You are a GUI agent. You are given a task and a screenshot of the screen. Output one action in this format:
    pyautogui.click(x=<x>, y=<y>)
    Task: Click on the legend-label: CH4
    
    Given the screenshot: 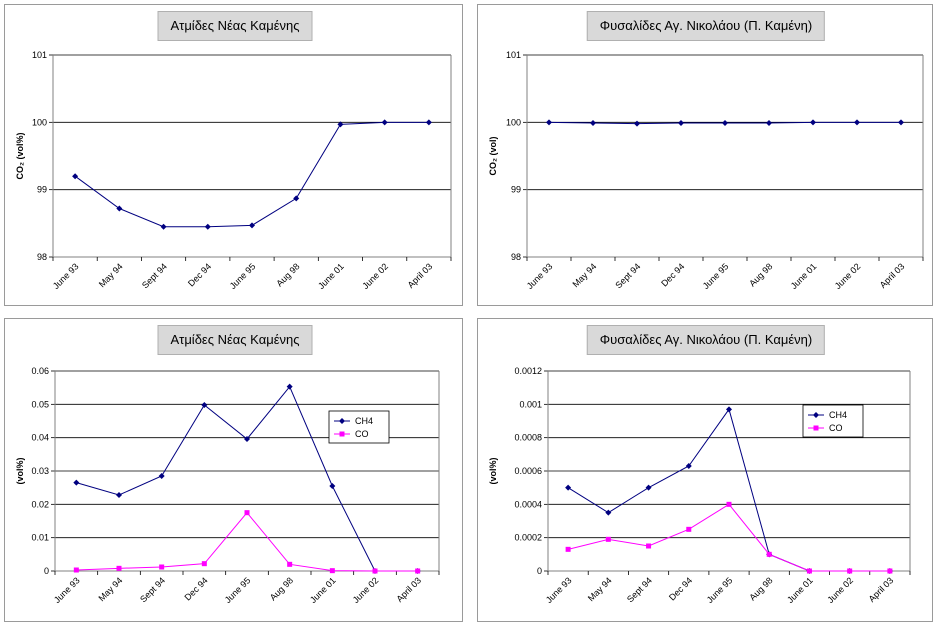 What is the action you would take?
    pyautogui.click(x=838, y=415)
    